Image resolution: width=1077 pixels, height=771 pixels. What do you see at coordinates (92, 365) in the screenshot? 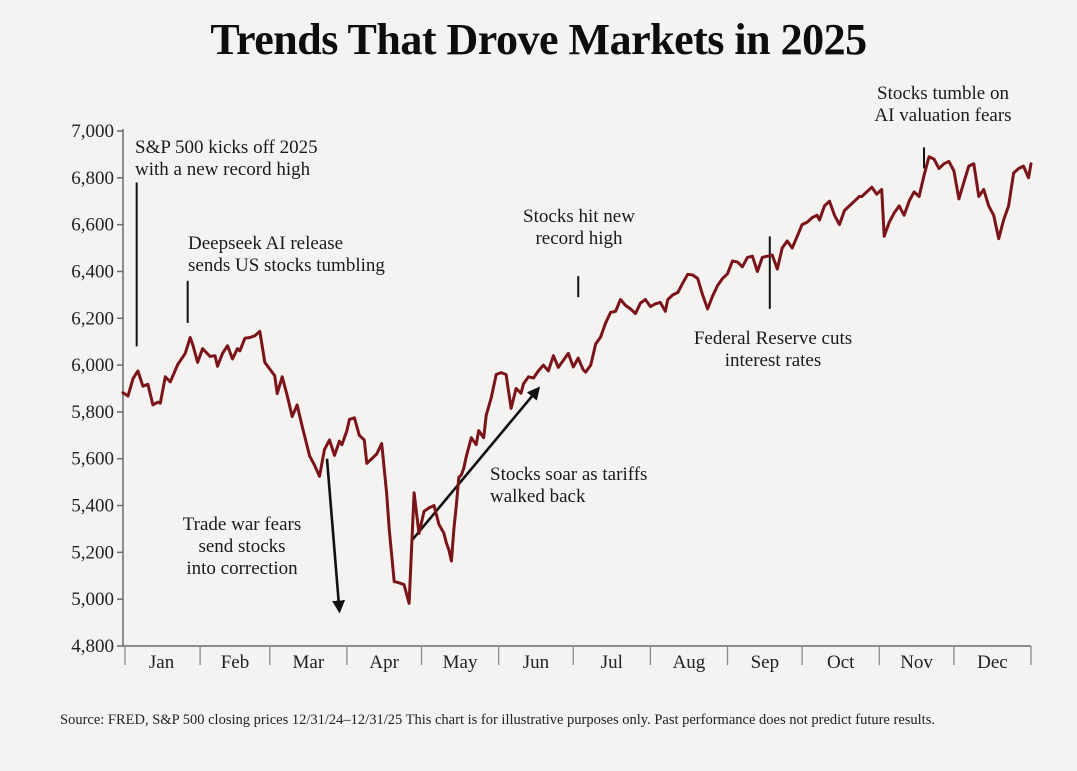
I see `y-tick-label: 6,000` at bounding box center [92, 365].